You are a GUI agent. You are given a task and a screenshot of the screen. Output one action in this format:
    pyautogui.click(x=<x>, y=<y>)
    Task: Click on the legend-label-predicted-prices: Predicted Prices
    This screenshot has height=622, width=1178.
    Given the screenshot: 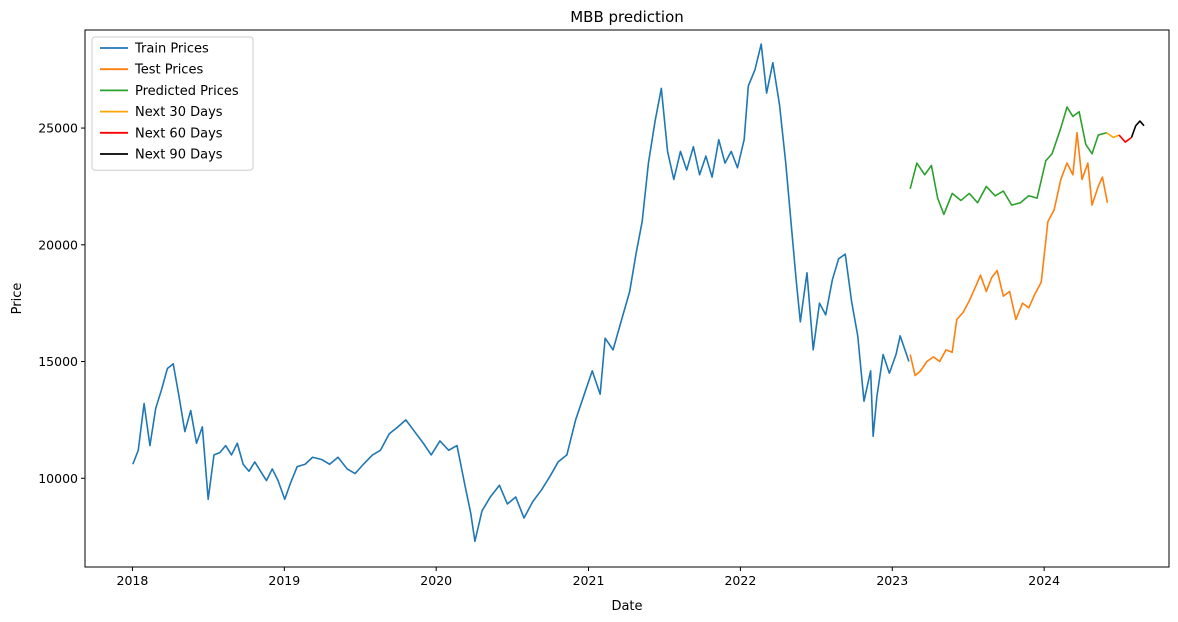 What is the action you would take?
    pyautogui.click(x=187, y=91)
    